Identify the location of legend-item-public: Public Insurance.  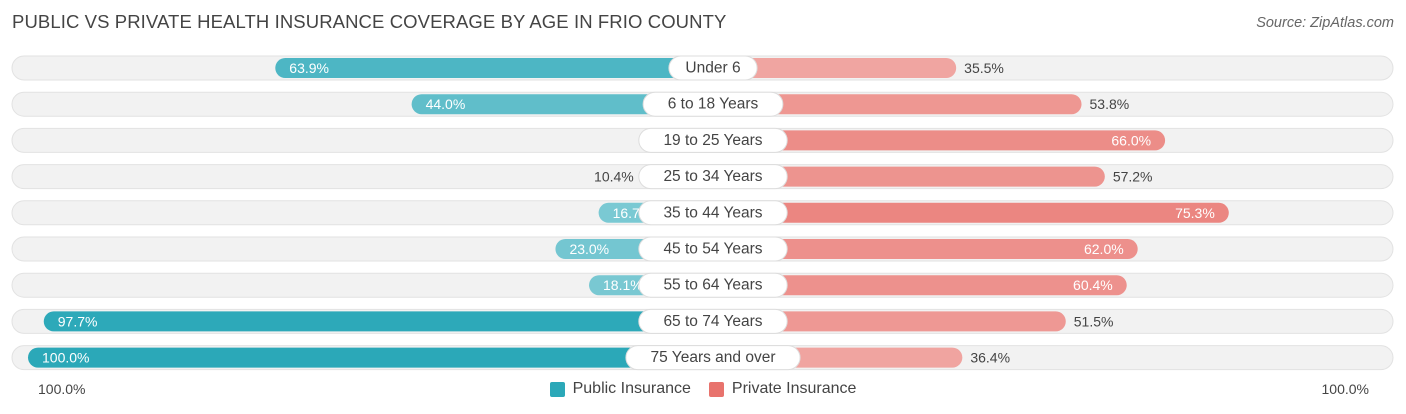
(620, 389).